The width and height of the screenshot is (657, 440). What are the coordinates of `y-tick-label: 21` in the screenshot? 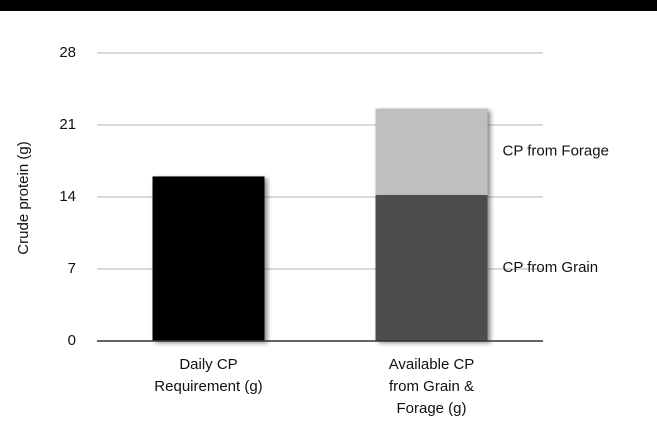 It's located at (67, 124).